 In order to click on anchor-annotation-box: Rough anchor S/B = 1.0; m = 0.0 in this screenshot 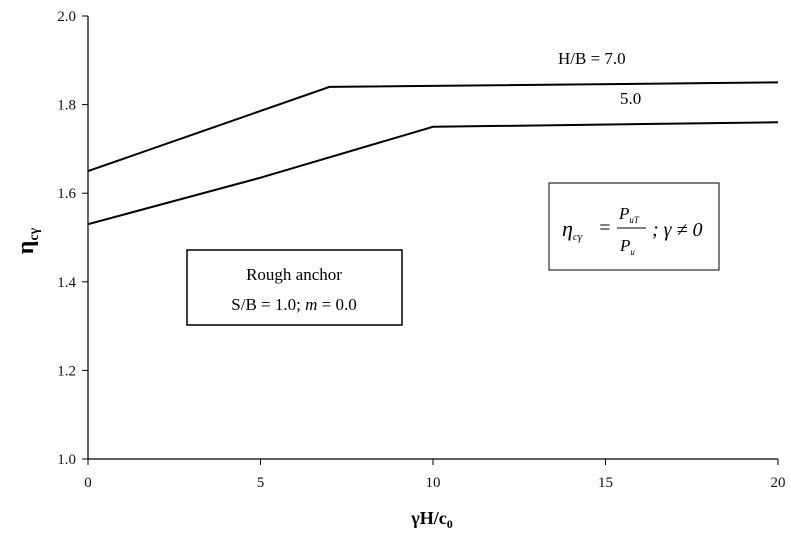, I will do `click(294, 287)`.